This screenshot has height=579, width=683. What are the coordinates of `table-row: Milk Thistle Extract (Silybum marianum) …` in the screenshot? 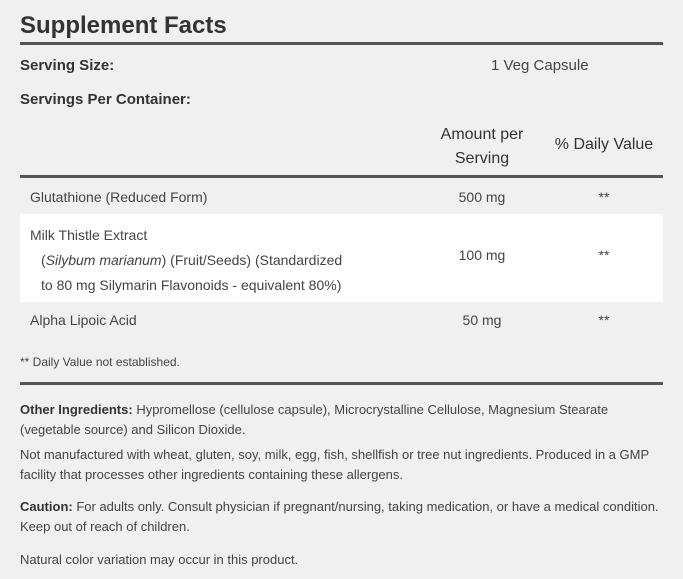 It's located at (341, 258).